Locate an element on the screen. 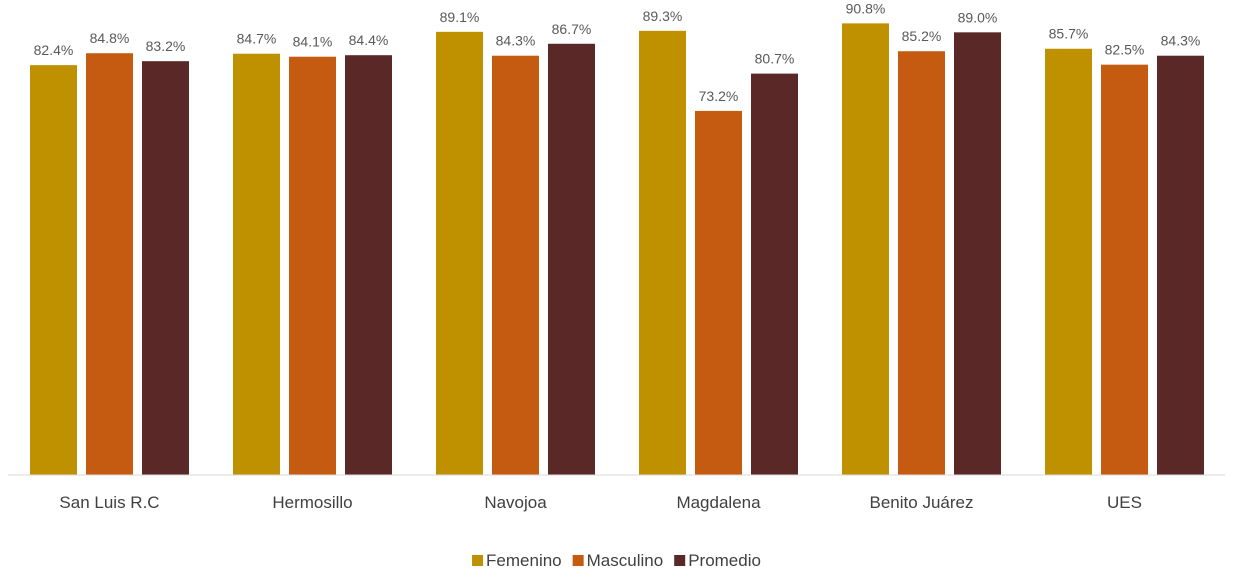 This screenshot has height=578, width=1233. data-label-masculino-3: 73.2% is located at coordinates (719, 96).